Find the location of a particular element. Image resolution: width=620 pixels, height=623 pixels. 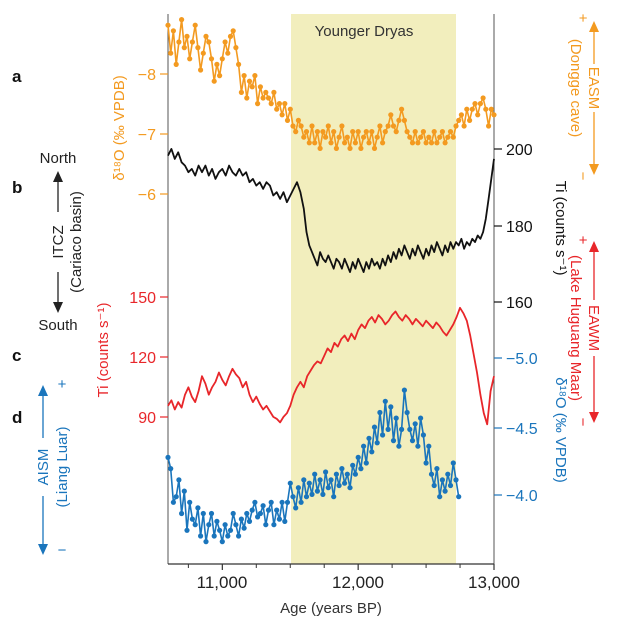

itcz-label: ITCZ is located at coordinates (58, 241).